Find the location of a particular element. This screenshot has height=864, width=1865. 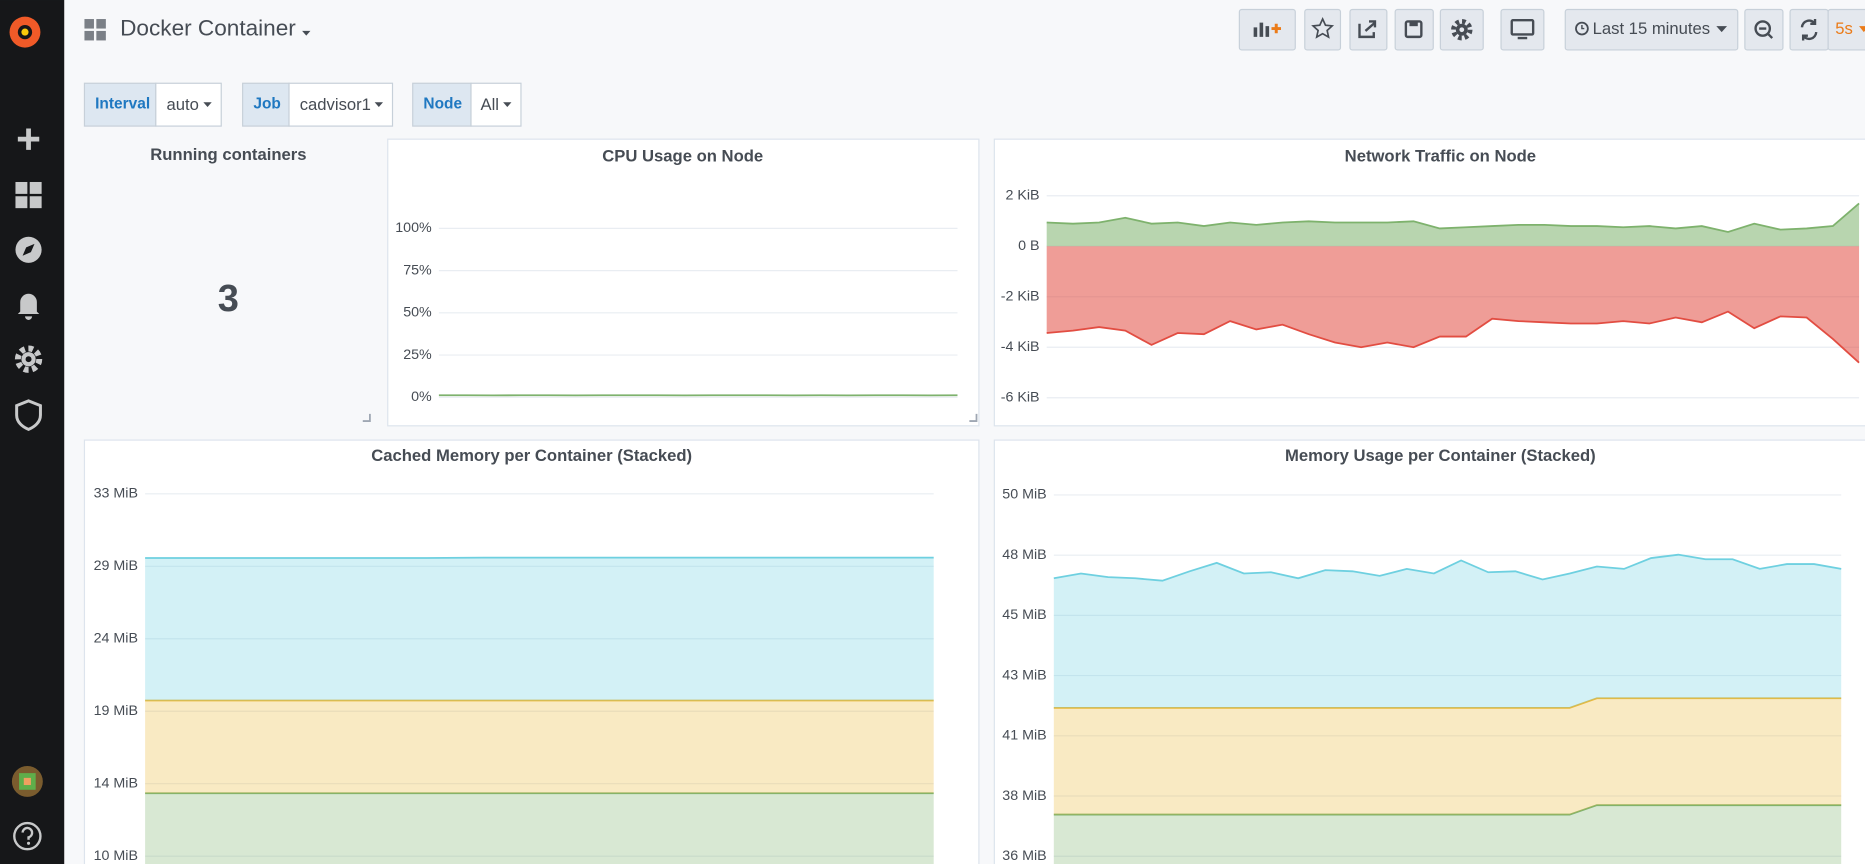

gear-icon is located at coordinates (1462, 30).